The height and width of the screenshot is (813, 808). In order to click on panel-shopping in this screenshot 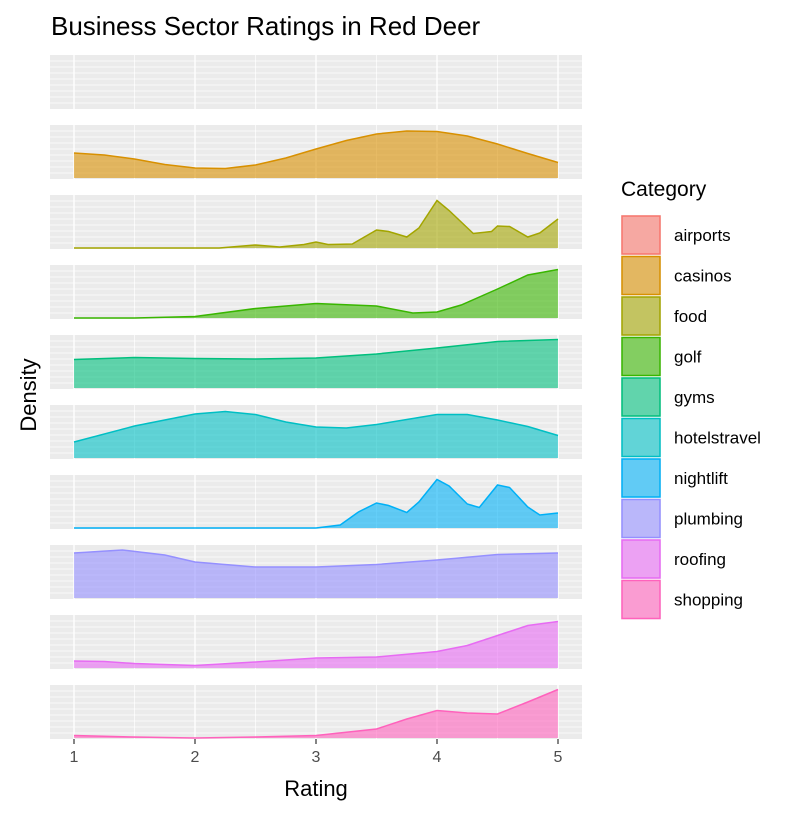, I will do `click(316, 712)`.